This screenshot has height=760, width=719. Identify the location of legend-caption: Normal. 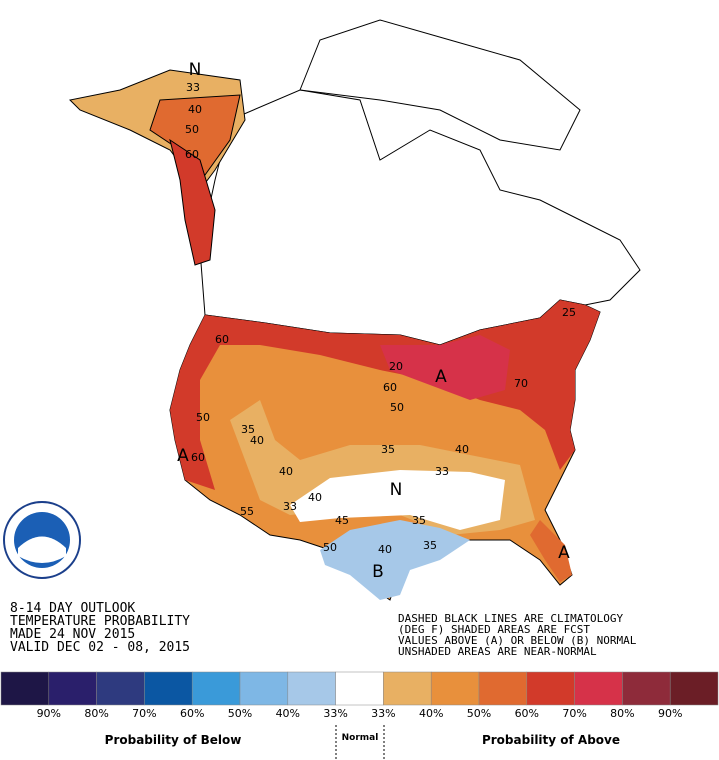
(360, 738).